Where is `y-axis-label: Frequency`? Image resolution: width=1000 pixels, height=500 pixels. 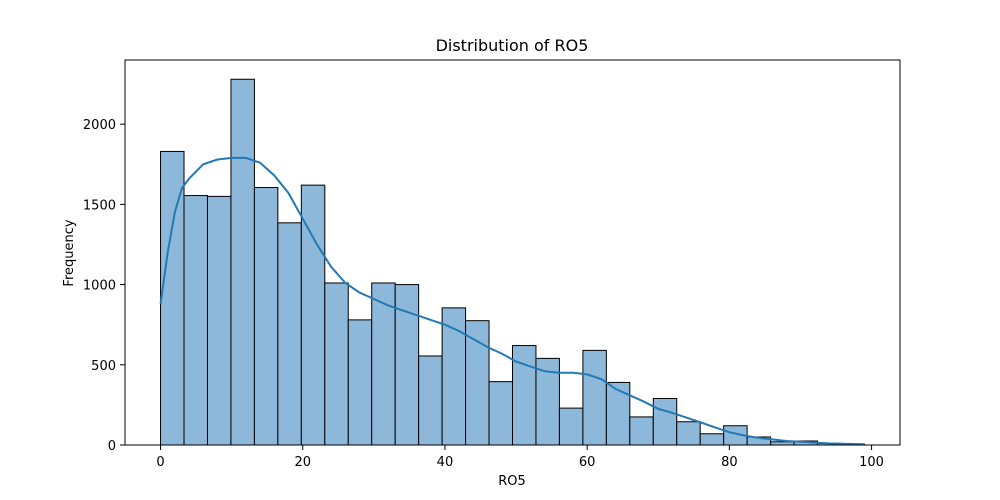 y-axis-label: Frequency is located at coordinates (69, 252).